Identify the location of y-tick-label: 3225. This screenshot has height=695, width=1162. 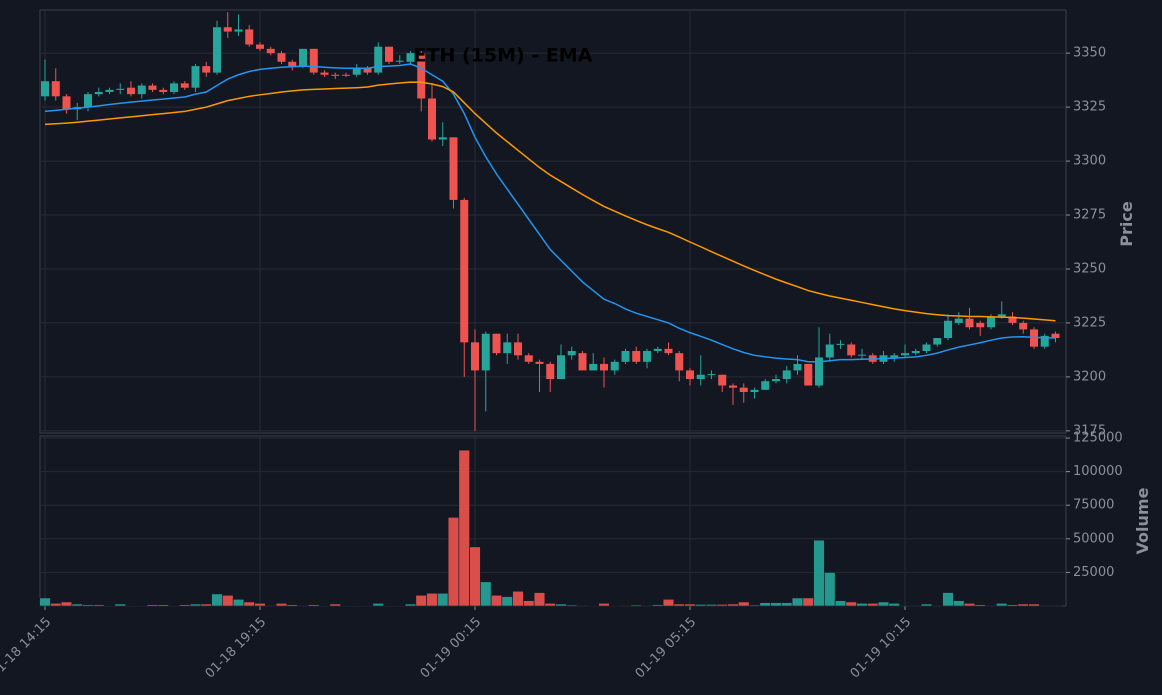
(1089, 322).